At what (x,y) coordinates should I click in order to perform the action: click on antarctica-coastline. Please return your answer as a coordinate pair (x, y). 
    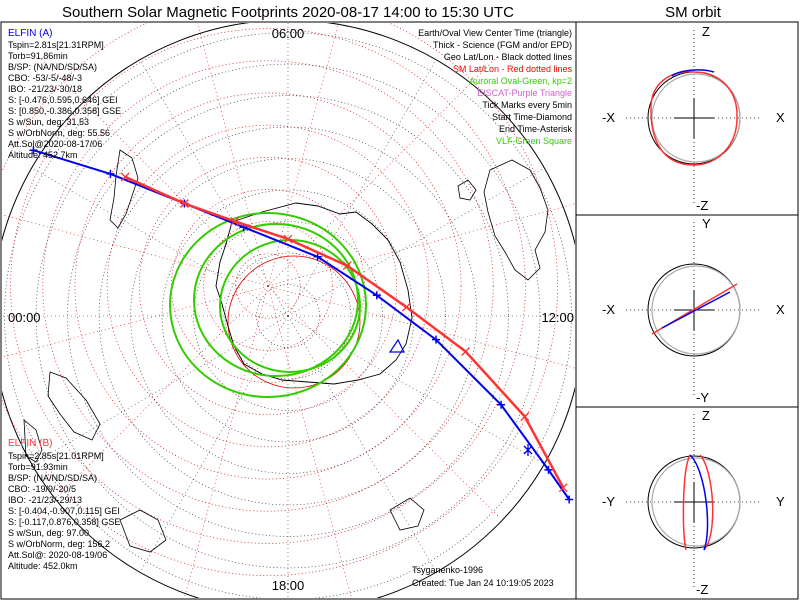
    Looking at the image, I should click on (314, 293).